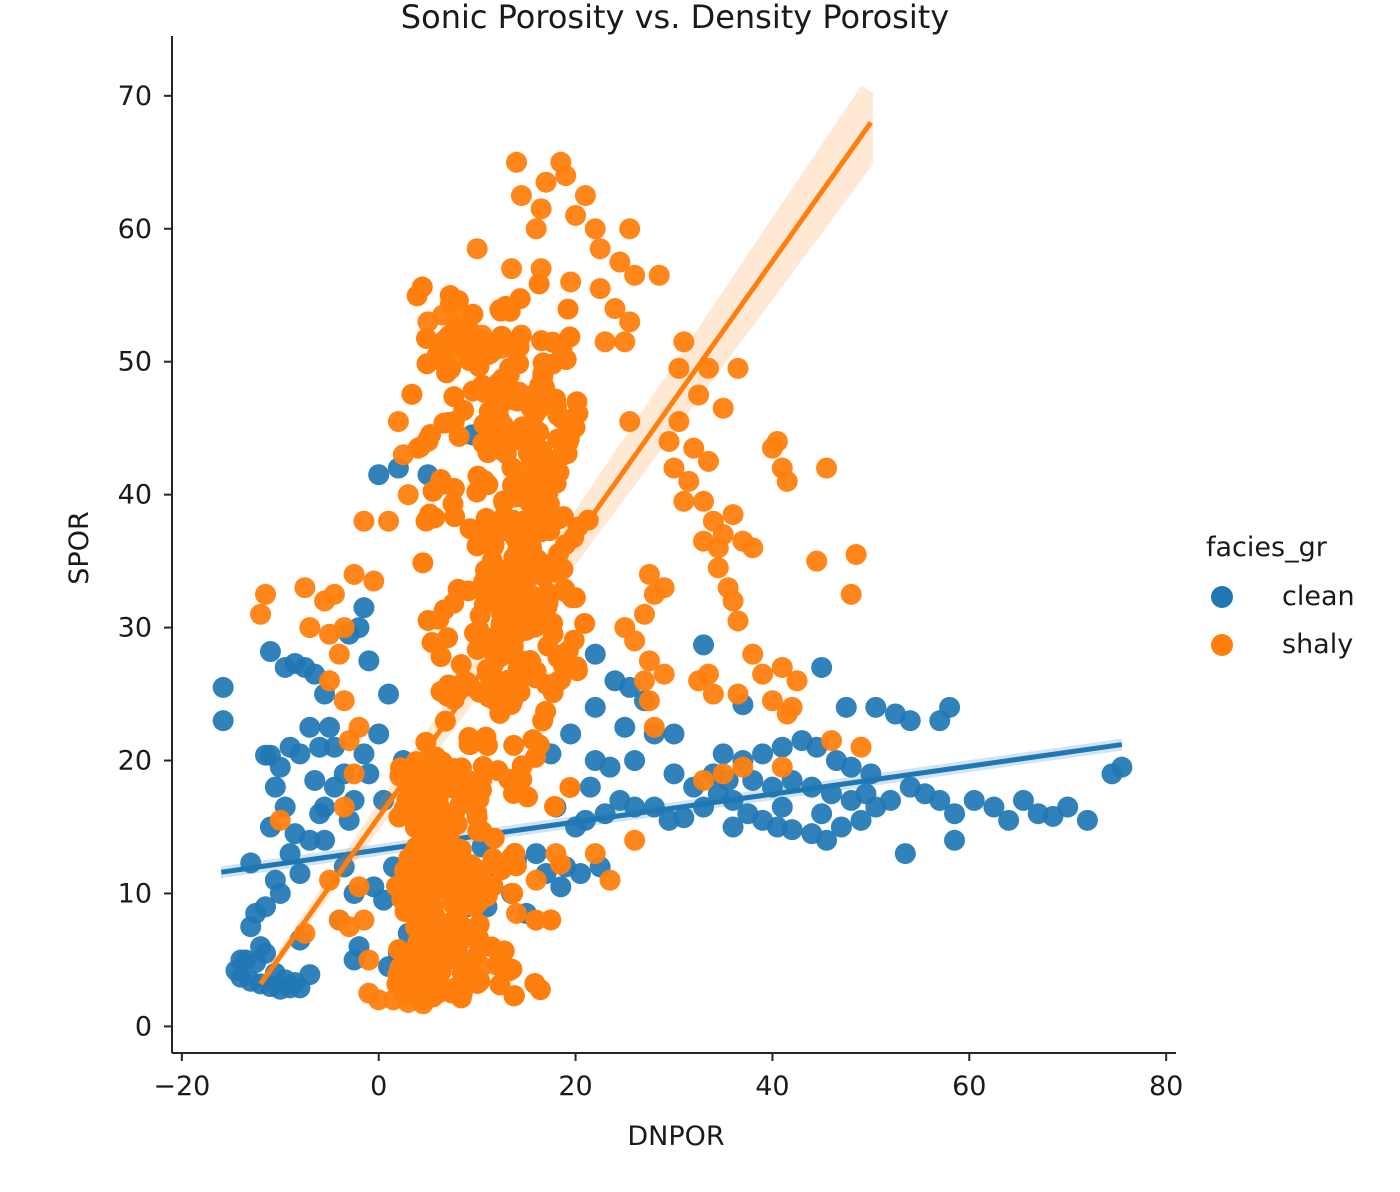  What do you see at coordinates (181, 1086) in the screenshot?
I see `x-tick-label: −20` at bounding box center [181, 1086].